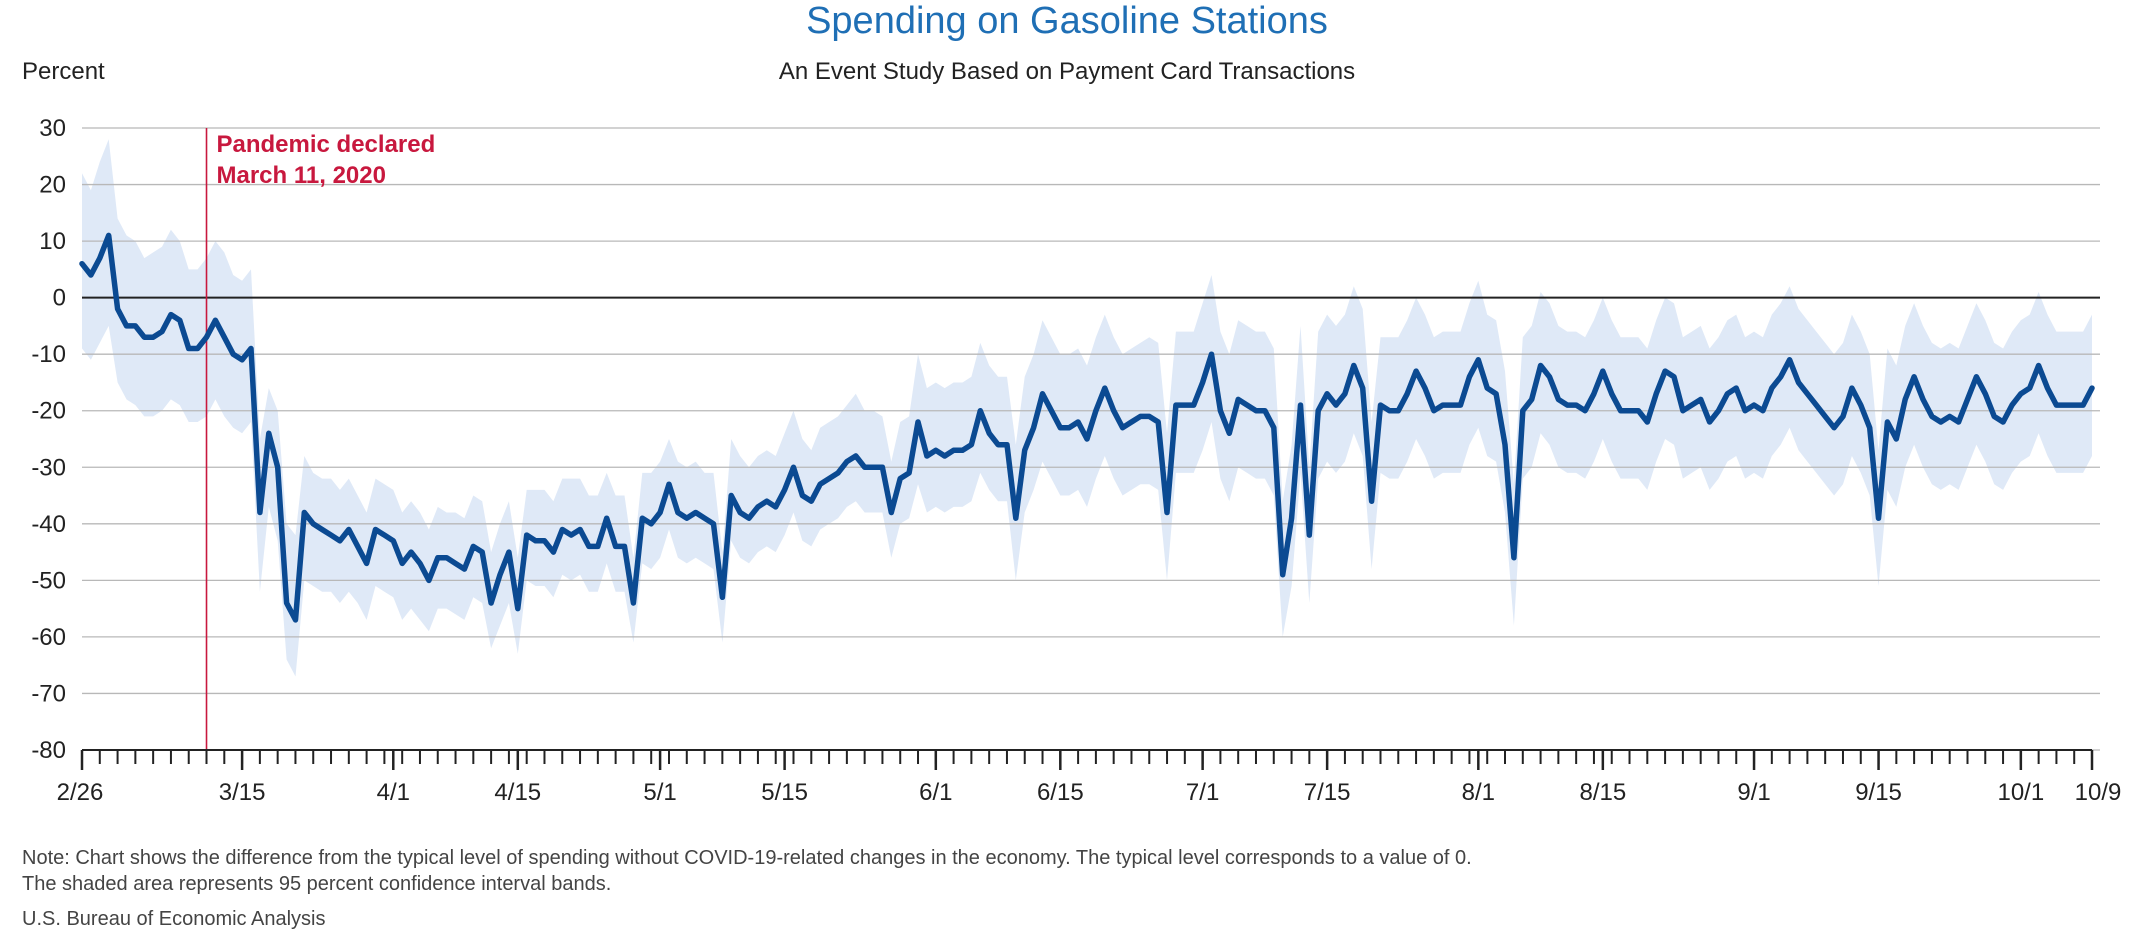 The width and height of the screenshot is (2134, 938). I want to click on y-tick-label: -30, so click(48, 467).